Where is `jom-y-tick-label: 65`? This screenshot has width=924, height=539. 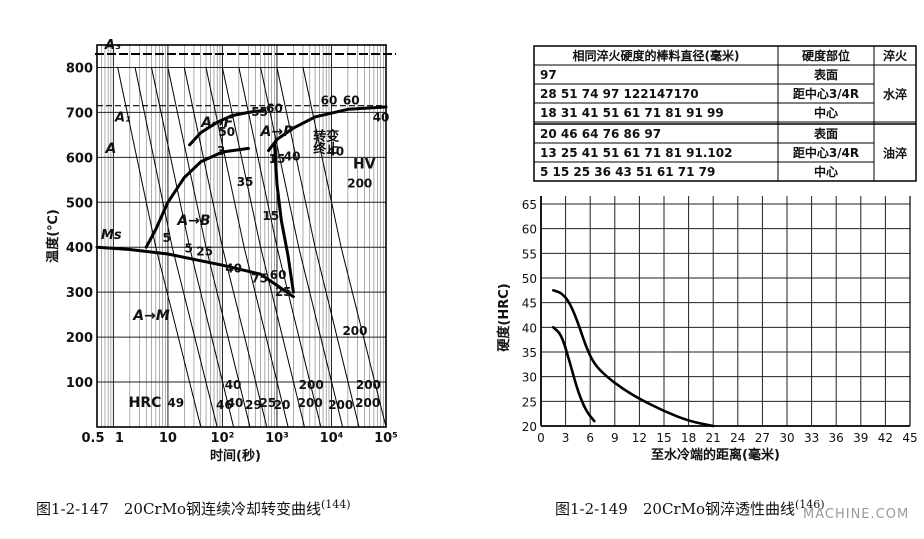 jom-y-tick-label: 65 is located at coordinates (529, 205).